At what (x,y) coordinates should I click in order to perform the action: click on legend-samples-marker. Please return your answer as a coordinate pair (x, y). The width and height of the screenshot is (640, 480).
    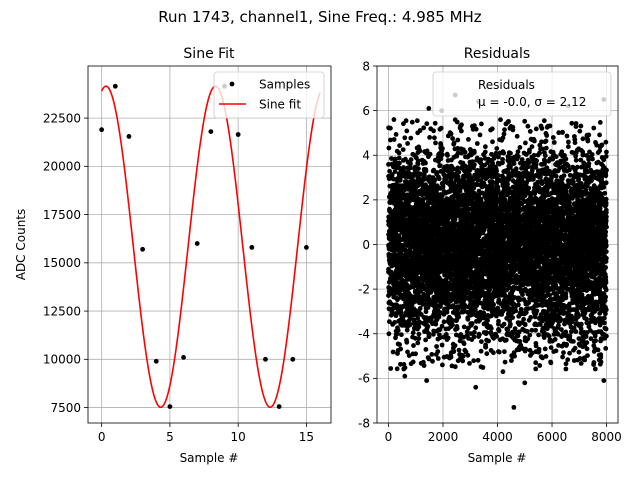
    Looking at the image, I should click on (232, 84).